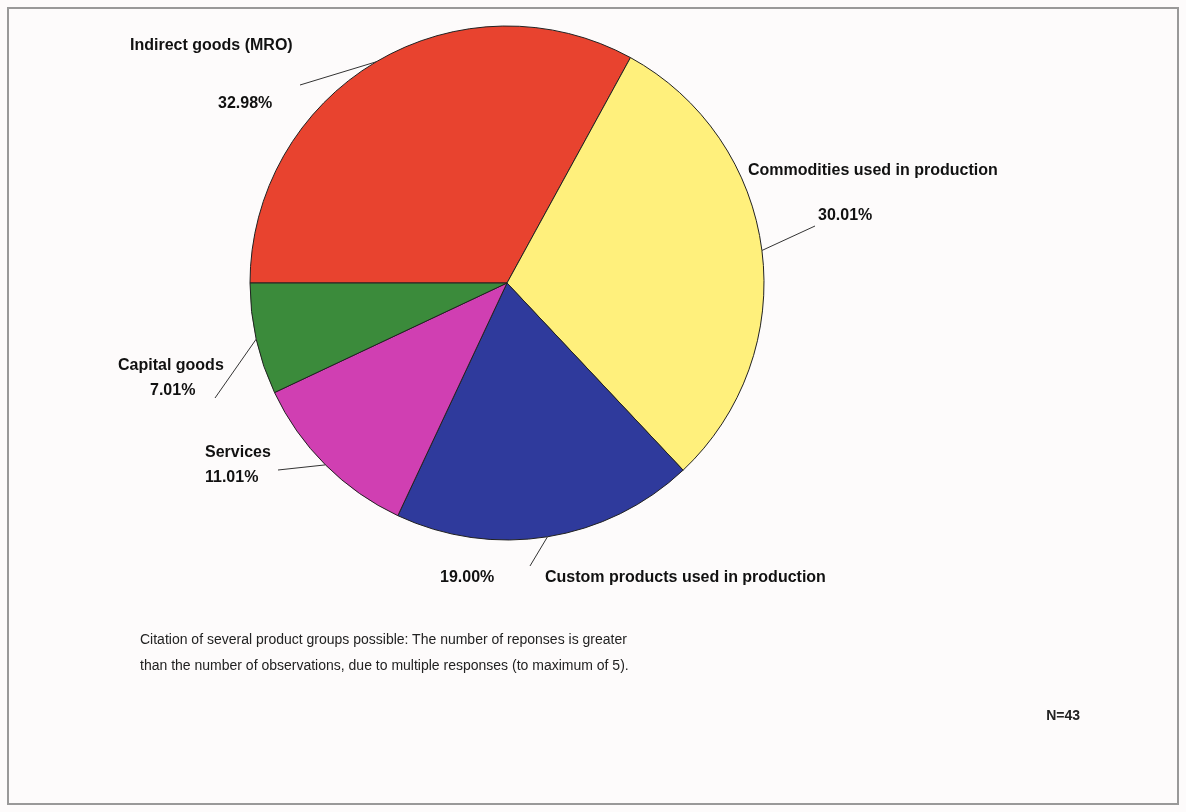 The width and height of the screenshot is (1186, 812). I want to click on slice-label: Capital goods, so click(171, 364).